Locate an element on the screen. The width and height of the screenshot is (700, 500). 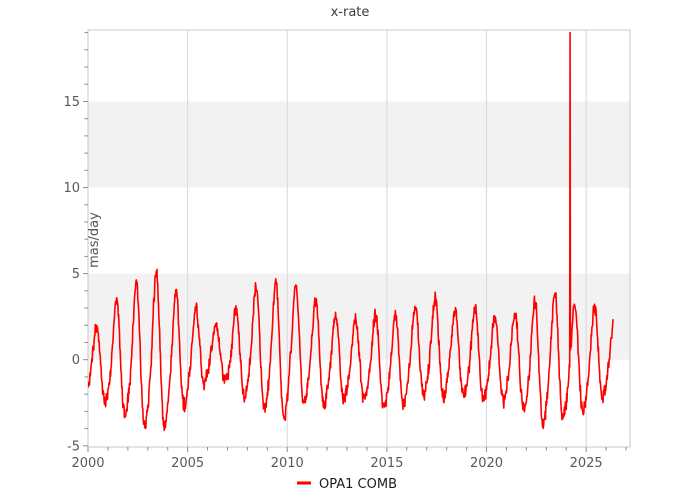
x-axis: 2000 2005 2010 2015 2020 2025 is located at coordinates (349, 459).